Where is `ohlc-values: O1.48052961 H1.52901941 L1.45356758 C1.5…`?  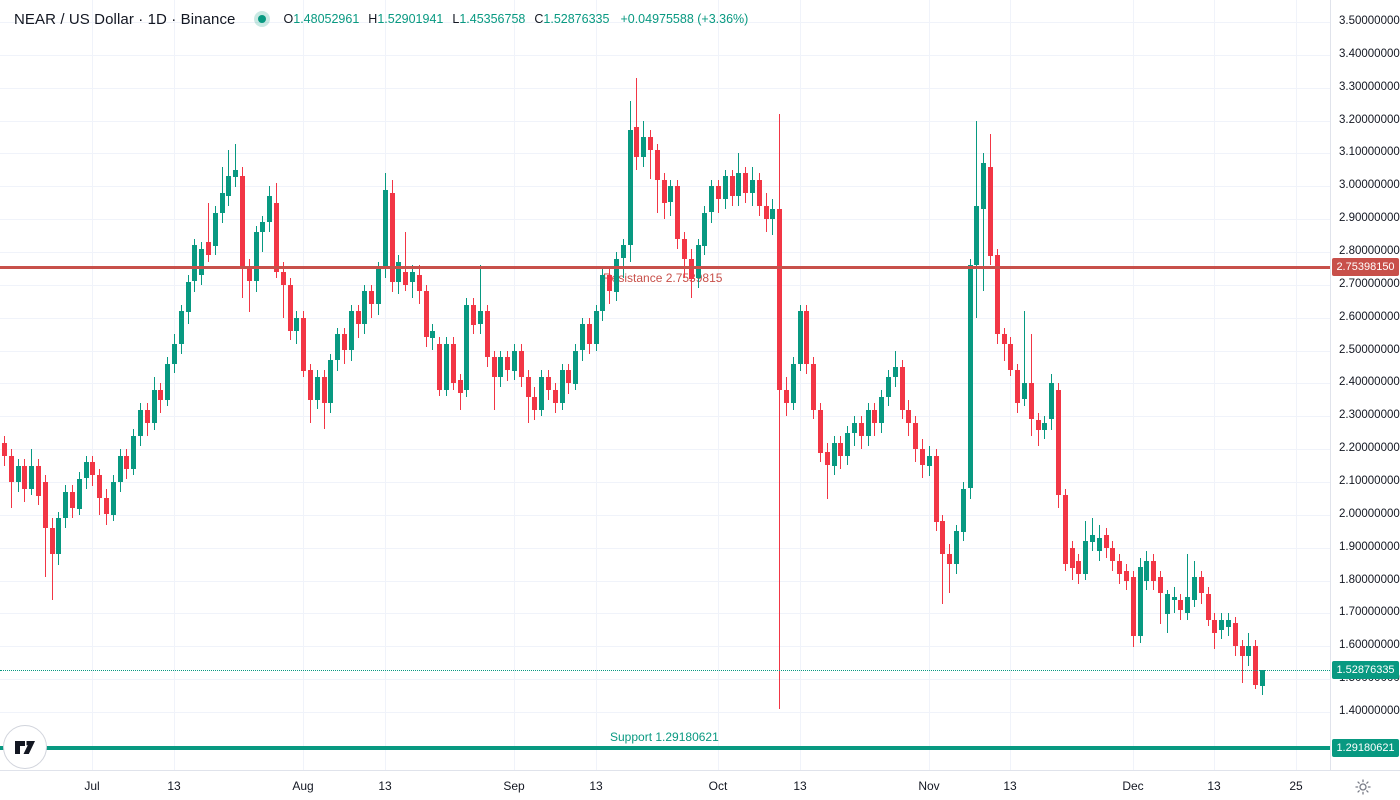 ohlc-values: O1.48052961 H1.52901941 L1.45356758 C1.5… is located at coordinates (516, 19).